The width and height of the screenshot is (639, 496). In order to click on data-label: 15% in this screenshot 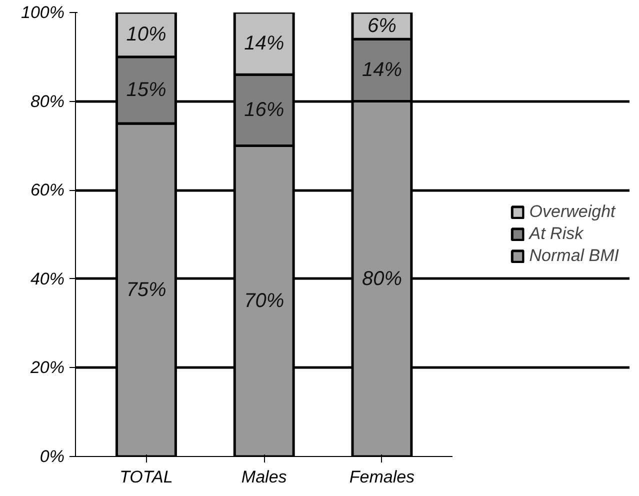, I will do `click(146, 90)`.